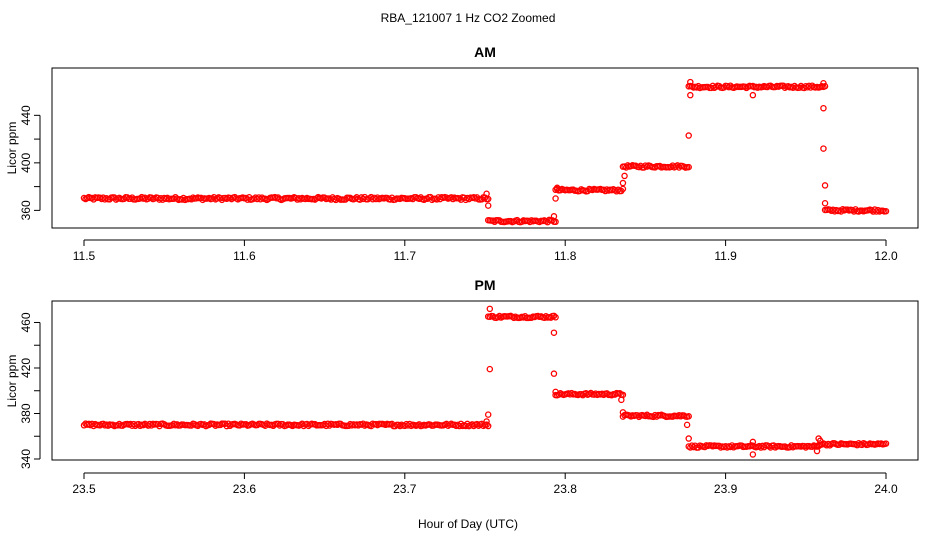 Image resolution: width=936 pixels, height=540 pixels. I want to click on am-y-axis-label: Licor ppm, so click(12, 148).